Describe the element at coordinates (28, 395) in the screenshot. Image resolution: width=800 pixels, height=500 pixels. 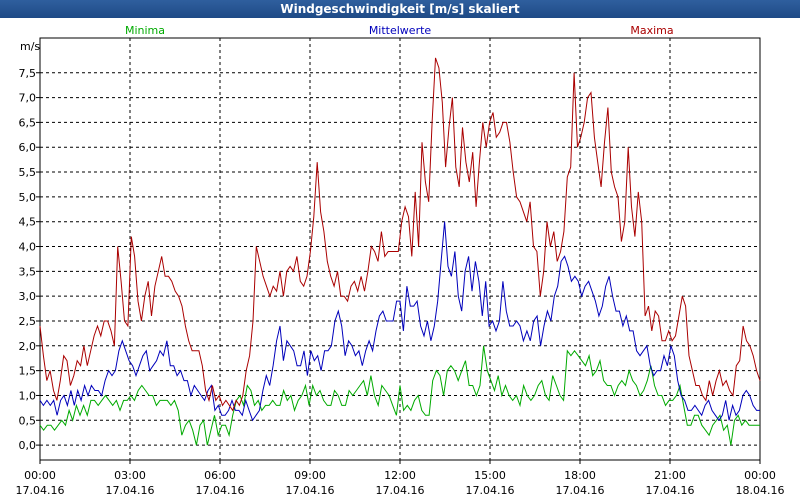
I see `y-tick-label: 1,0` at that location.